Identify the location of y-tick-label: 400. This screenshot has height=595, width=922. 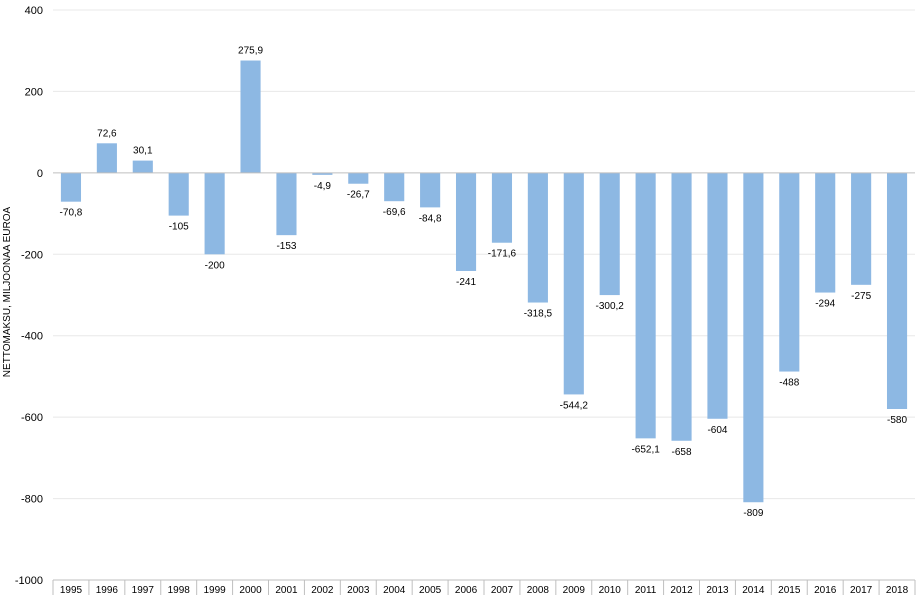
(34, 11).